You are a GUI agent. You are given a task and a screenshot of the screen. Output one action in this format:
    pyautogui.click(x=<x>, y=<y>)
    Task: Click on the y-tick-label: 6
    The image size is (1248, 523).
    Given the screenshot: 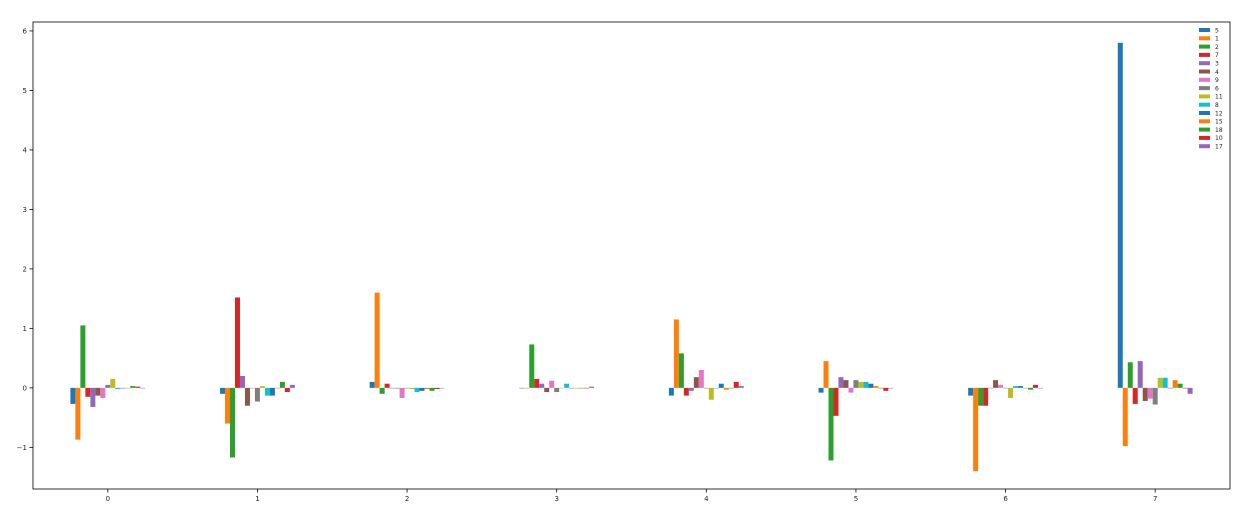 What is the action you would take?
    pyautogui.click(x=25, y=31)
    